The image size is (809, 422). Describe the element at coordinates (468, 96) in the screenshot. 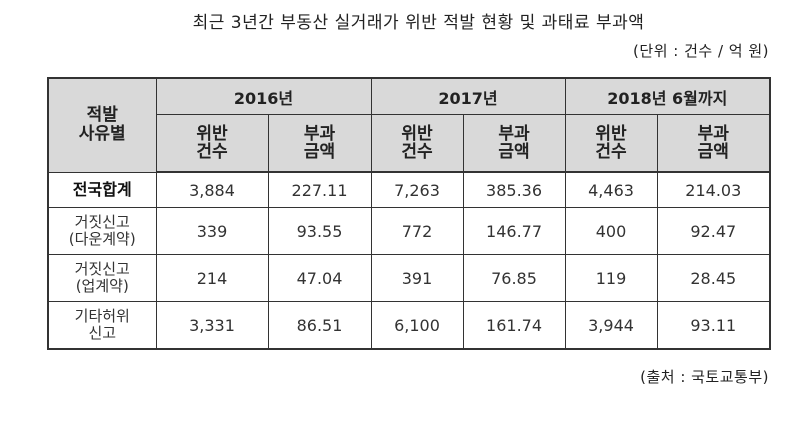

I see `year-header-2017: 2017년` at that location.